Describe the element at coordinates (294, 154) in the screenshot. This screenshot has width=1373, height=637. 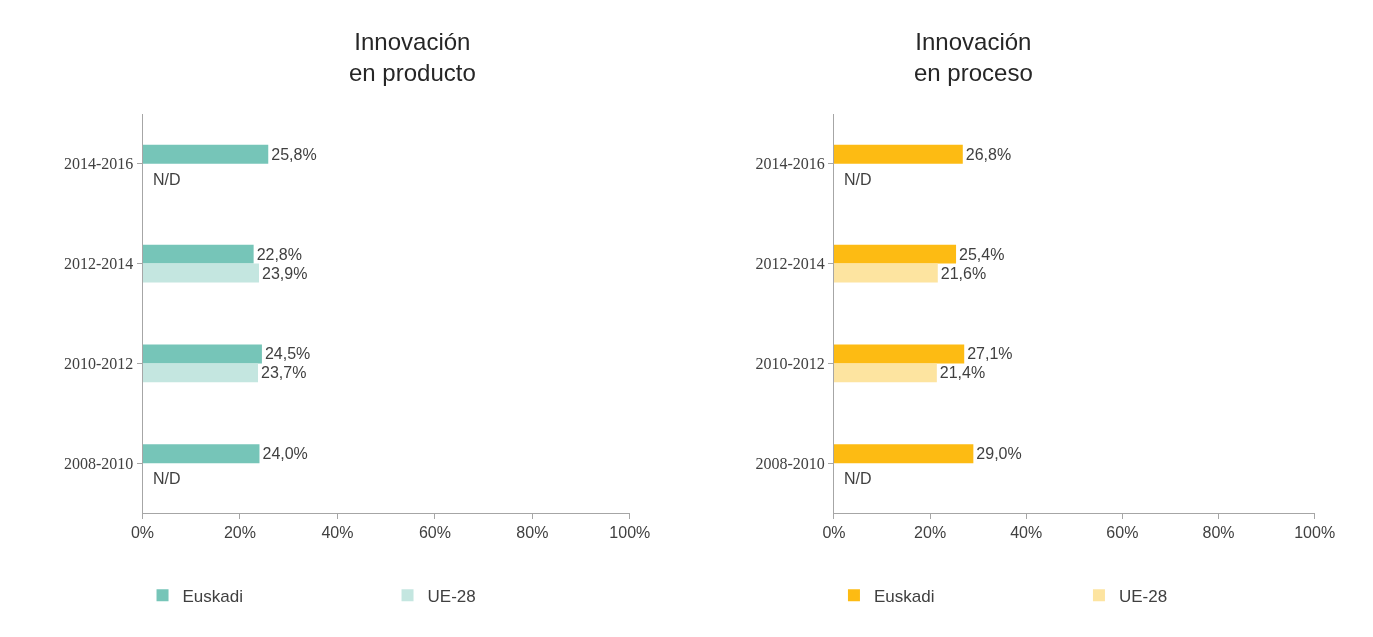
I see `data-label: 25,8%` at that location.